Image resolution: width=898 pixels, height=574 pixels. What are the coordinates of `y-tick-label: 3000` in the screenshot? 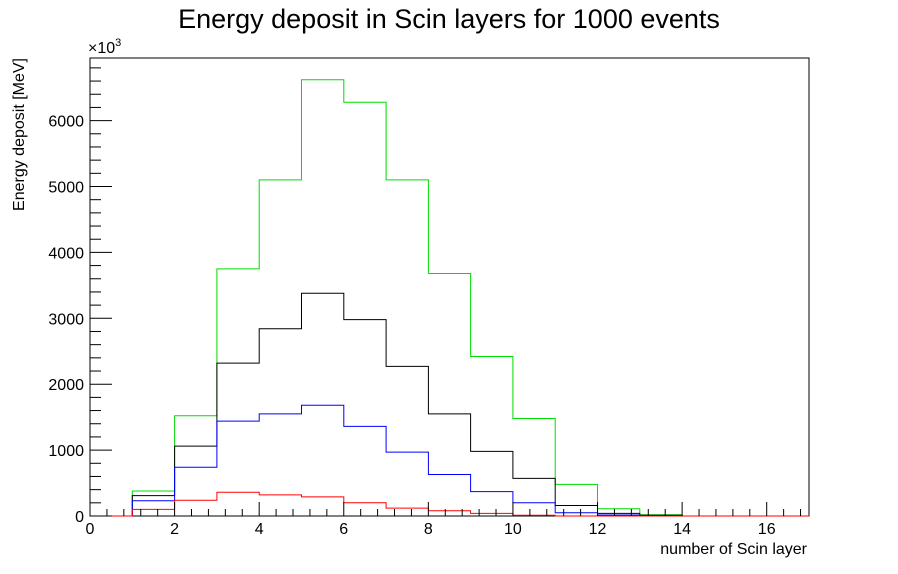 It's located at (66, 319).